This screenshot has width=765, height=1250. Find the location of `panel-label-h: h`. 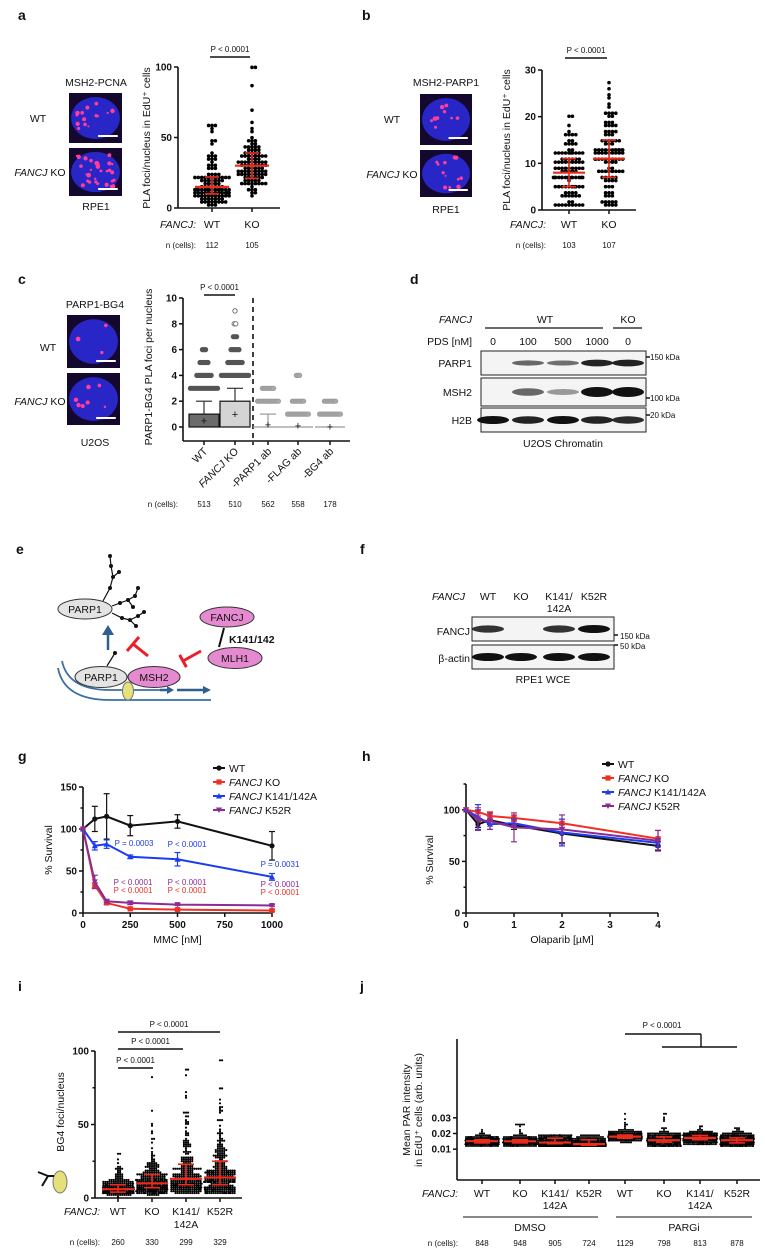

panel-label-h: h is located at coordinates (366, 756).